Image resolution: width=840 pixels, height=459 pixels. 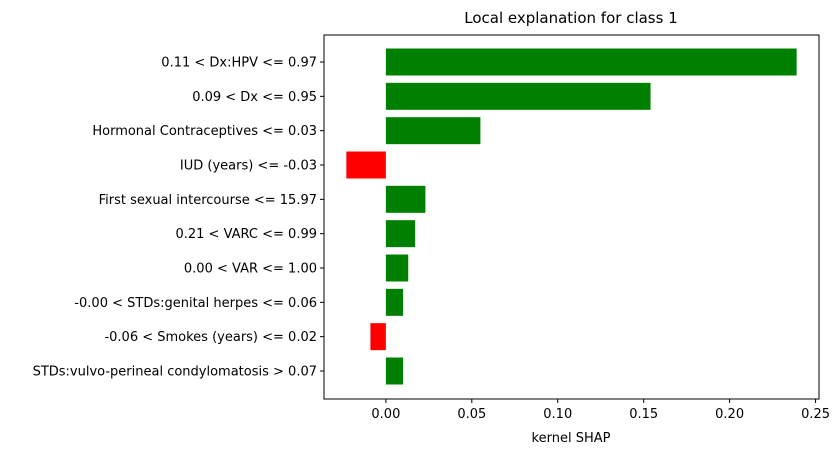 I want to click on x-tick-label: 0.20, so click(x=729, y=414).